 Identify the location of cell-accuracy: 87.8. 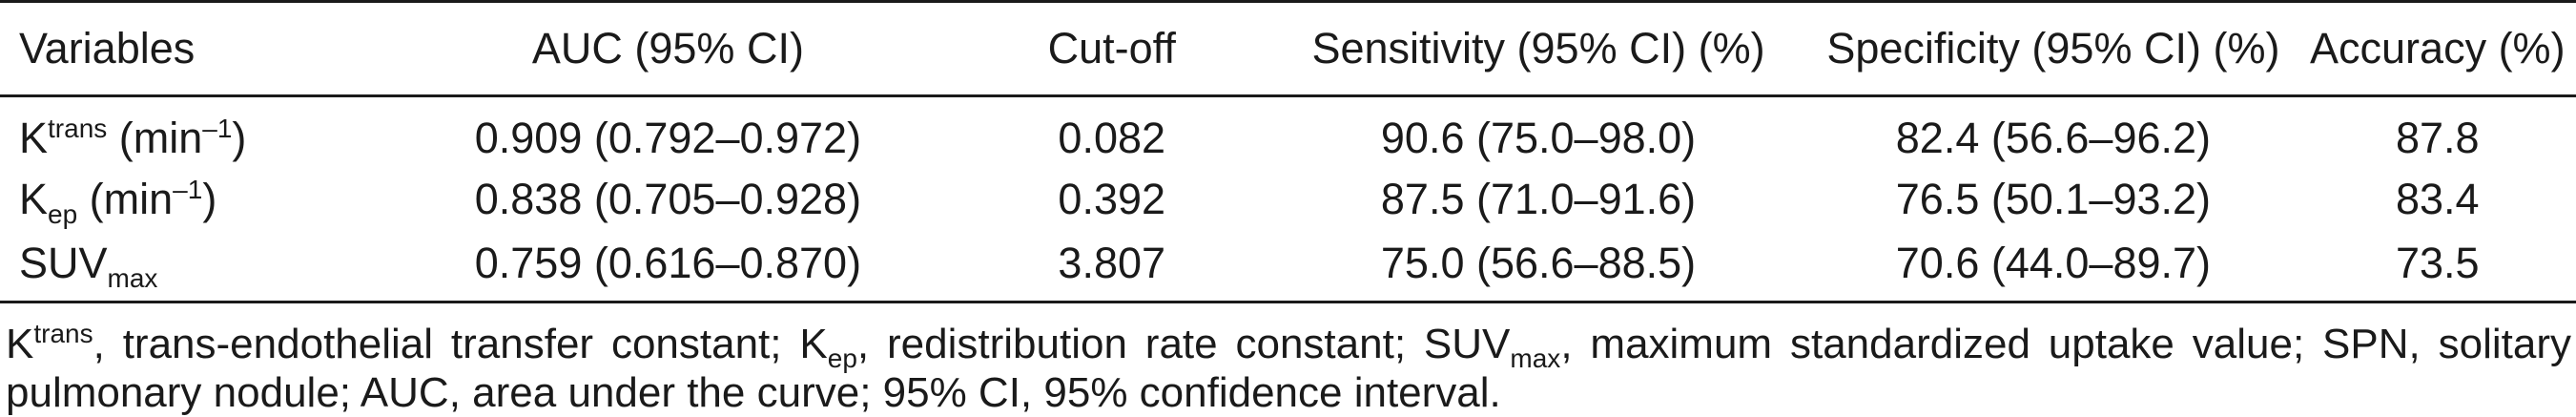
(2438, 137).